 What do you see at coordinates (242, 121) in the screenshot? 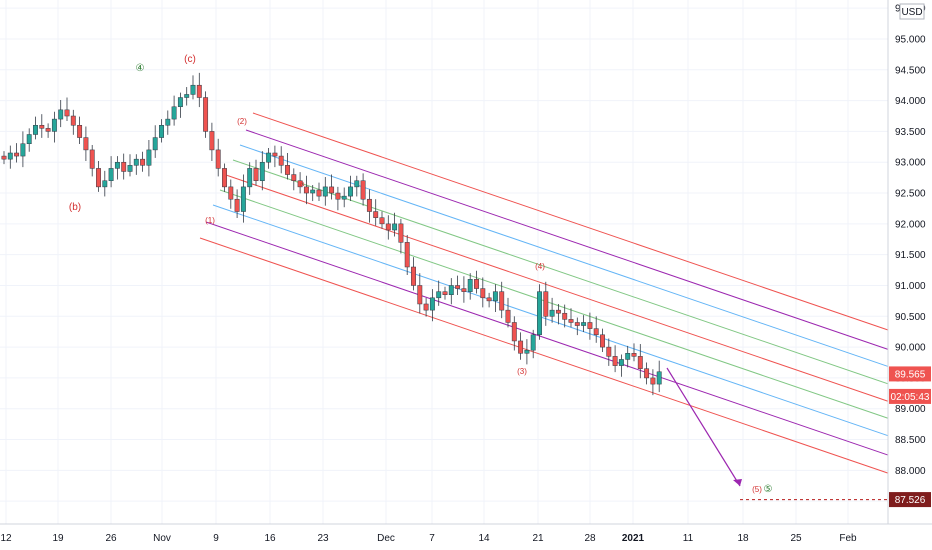
I see `wave-label: (2)` at bounding box center [242, 121].